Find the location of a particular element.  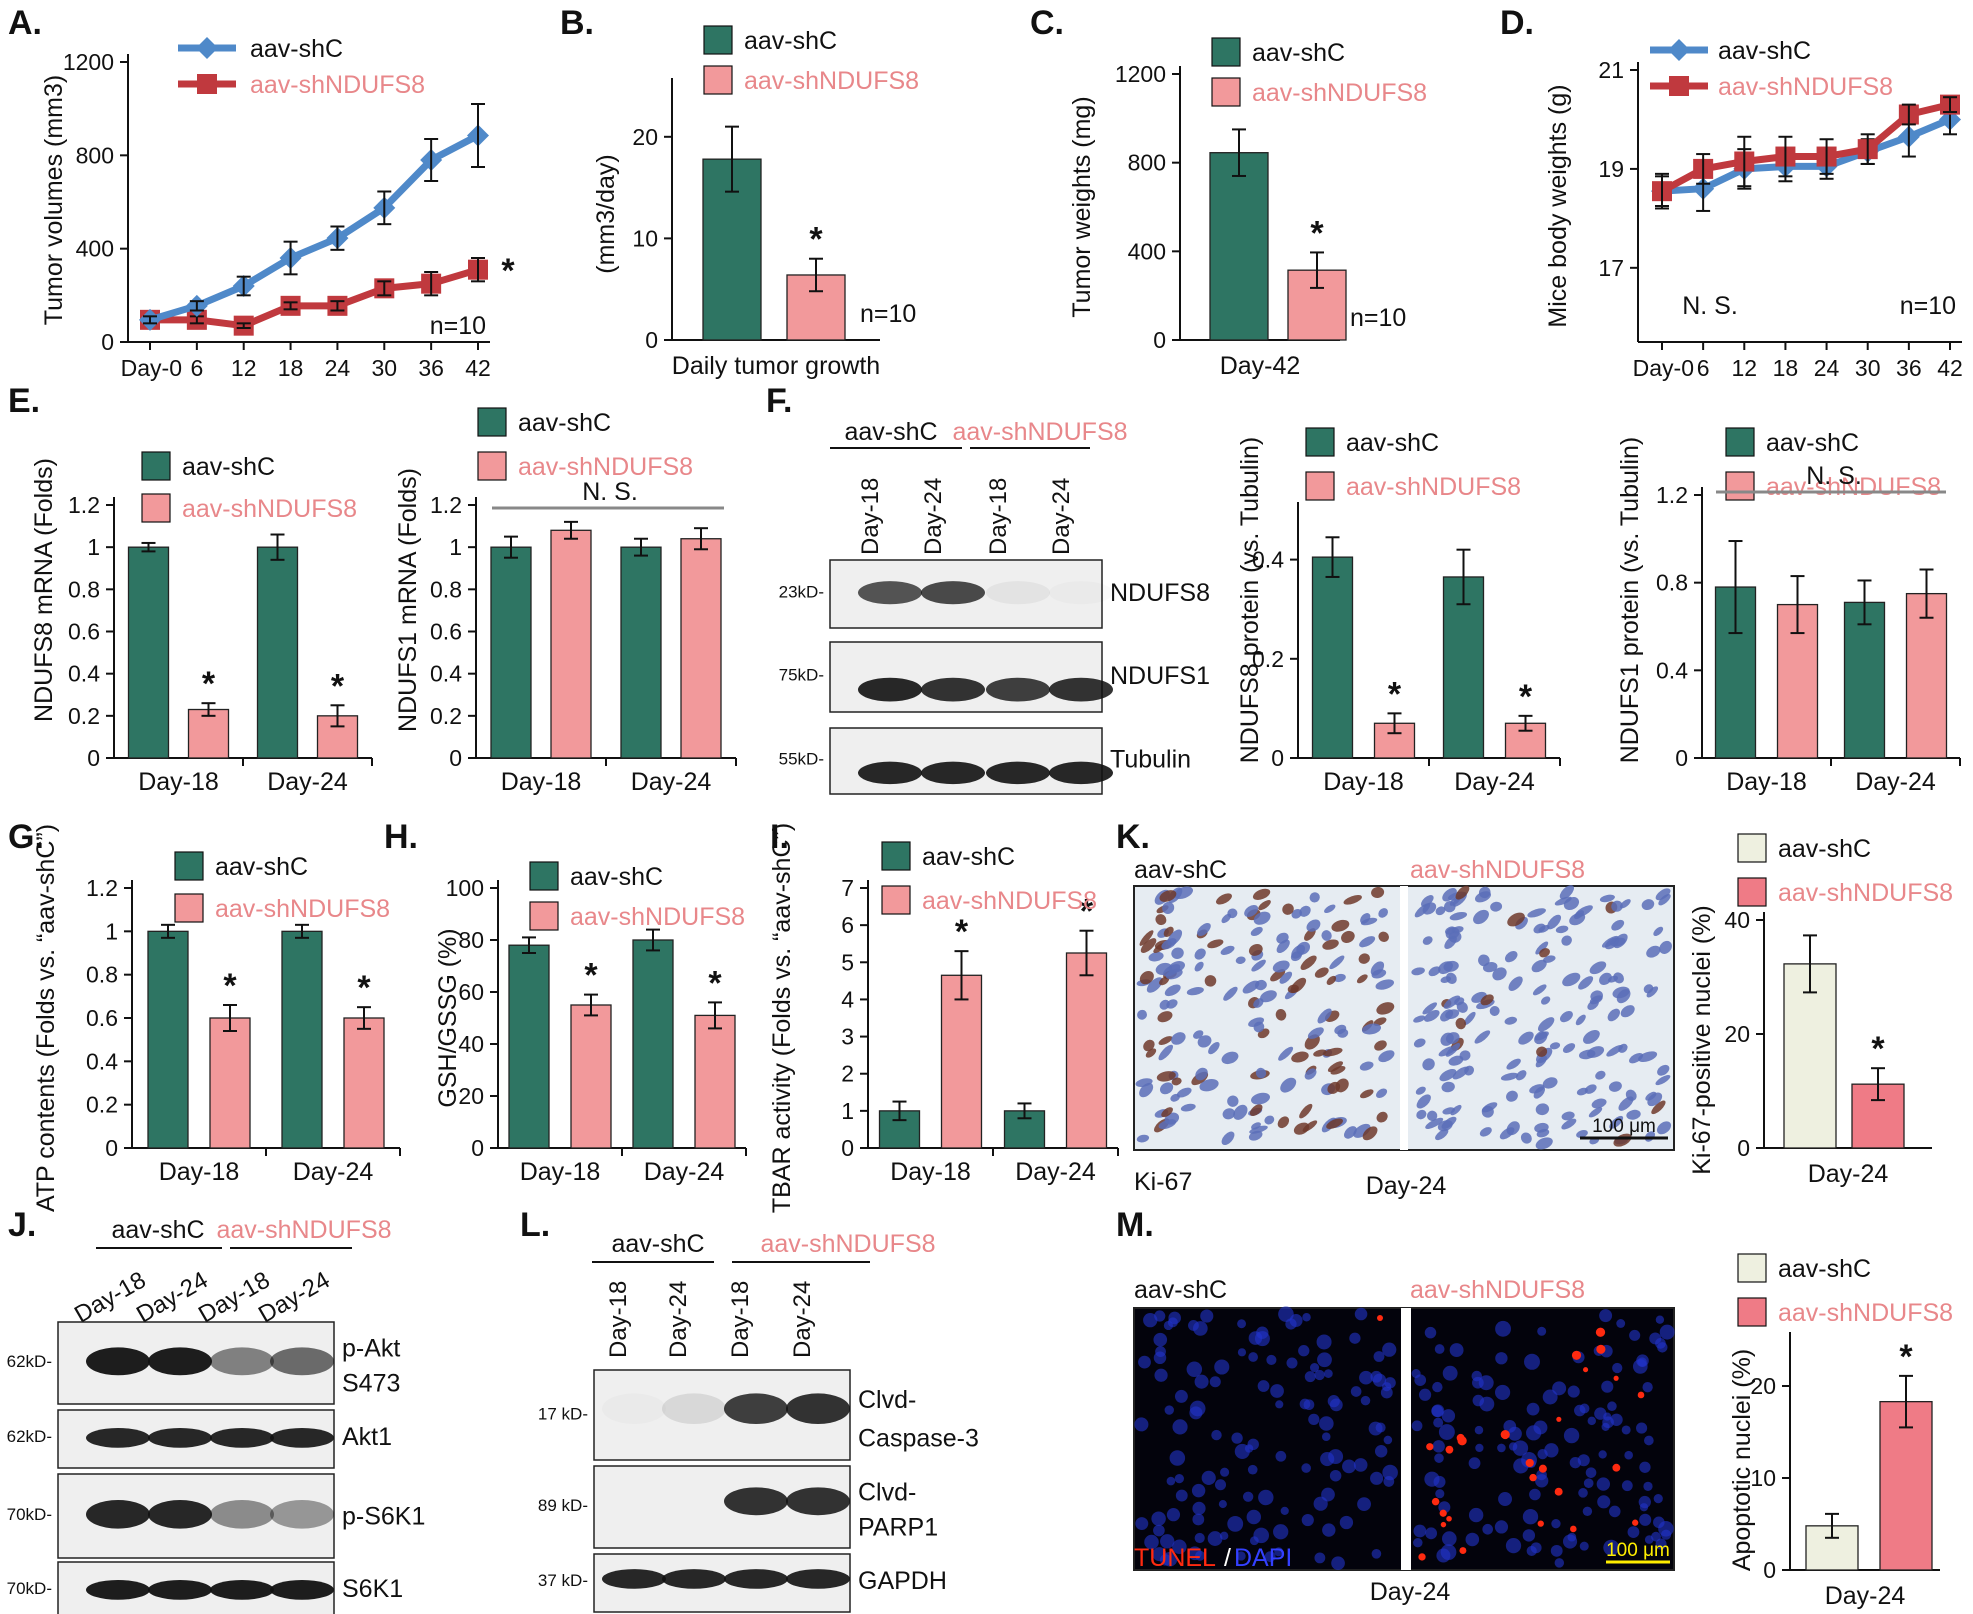

y-axis-label: Apoptotic nuclei (%) is located at coordinates (1742, 1460).